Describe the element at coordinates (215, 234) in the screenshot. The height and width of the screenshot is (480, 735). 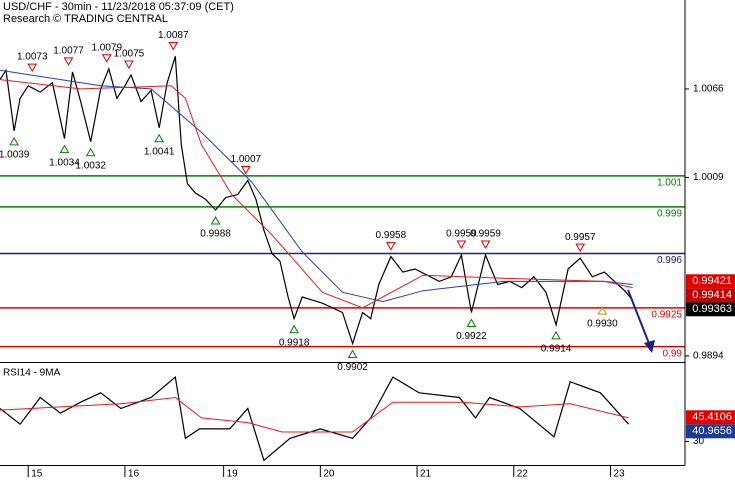
I see `low-label: 0.9988` at that location.